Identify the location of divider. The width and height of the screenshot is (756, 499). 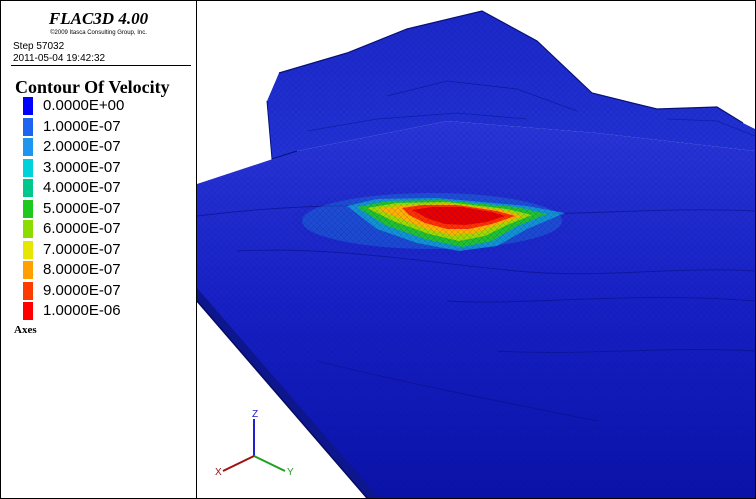
(101, 65).